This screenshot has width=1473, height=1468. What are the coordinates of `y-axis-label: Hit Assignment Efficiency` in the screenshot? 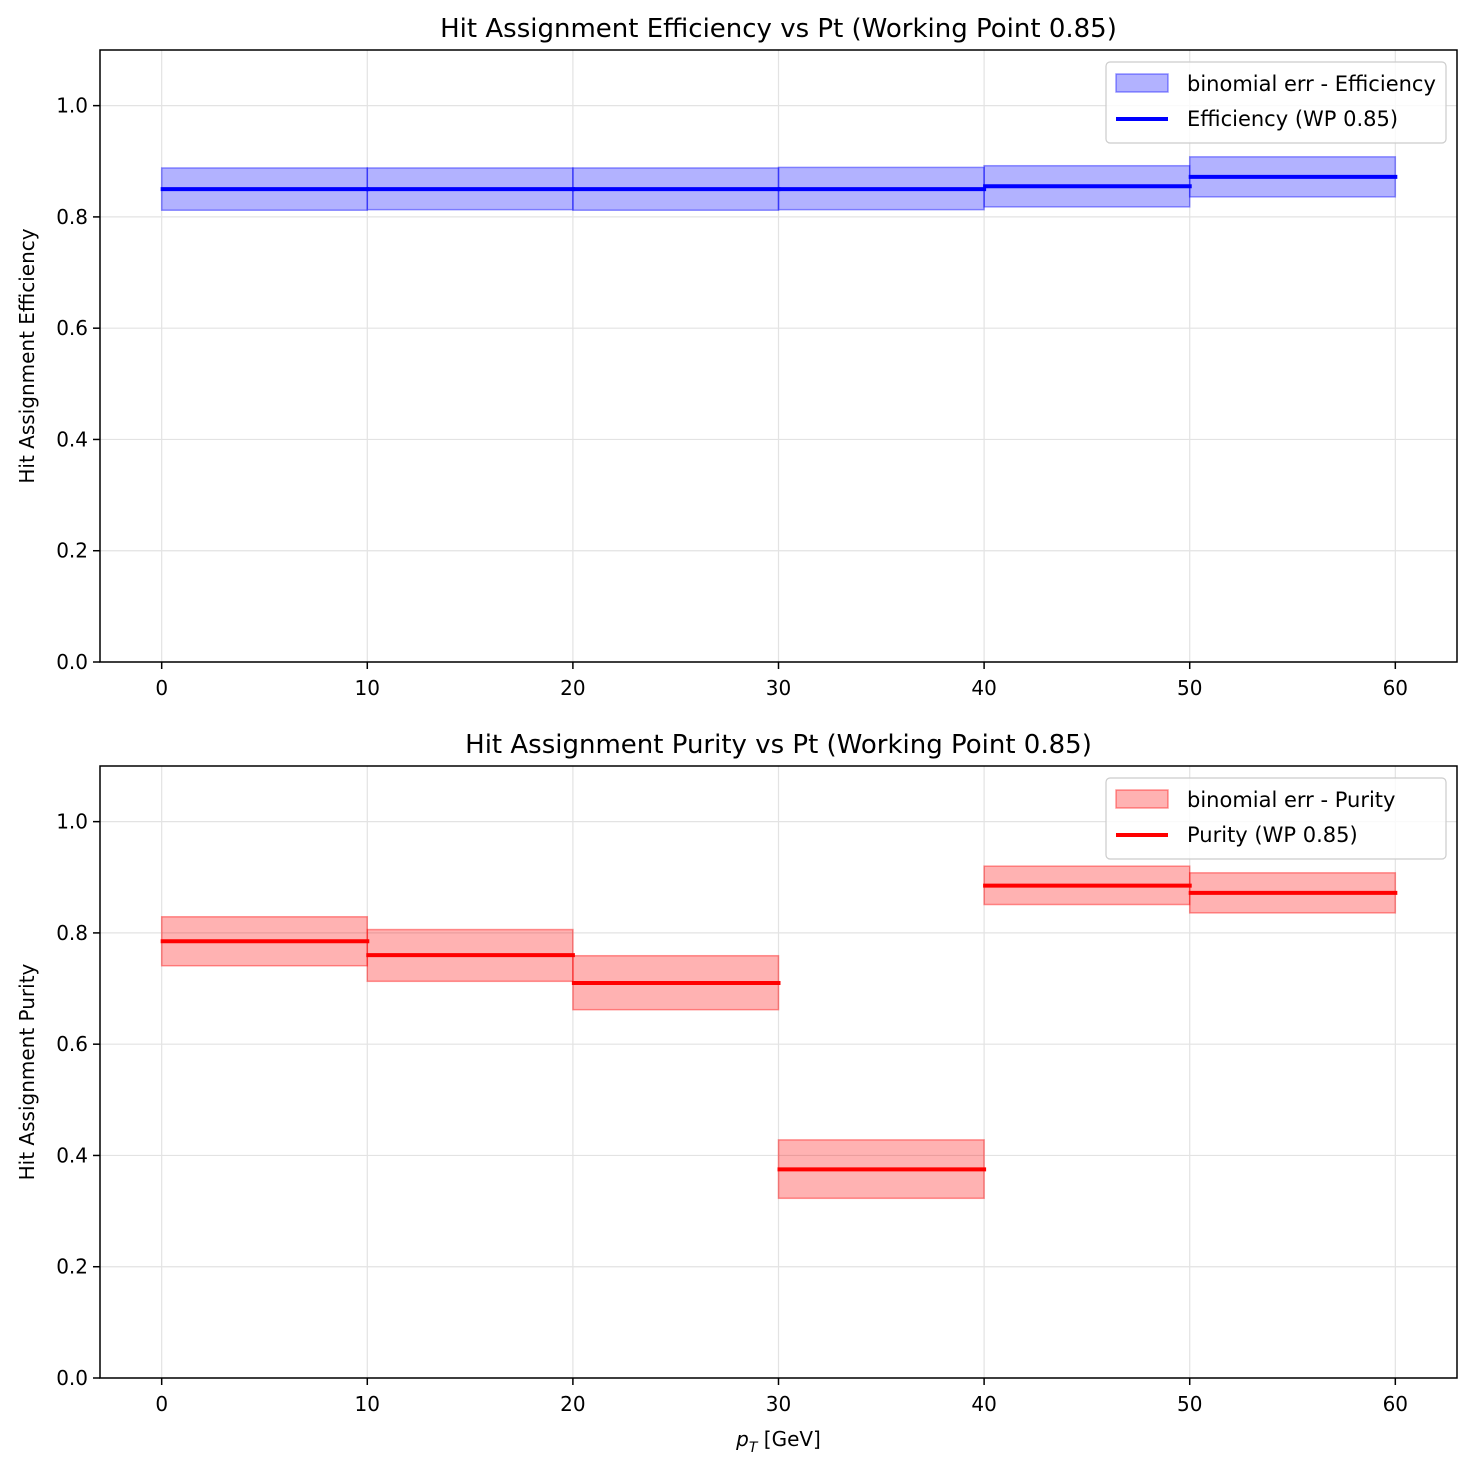 It's located at (27, 355).